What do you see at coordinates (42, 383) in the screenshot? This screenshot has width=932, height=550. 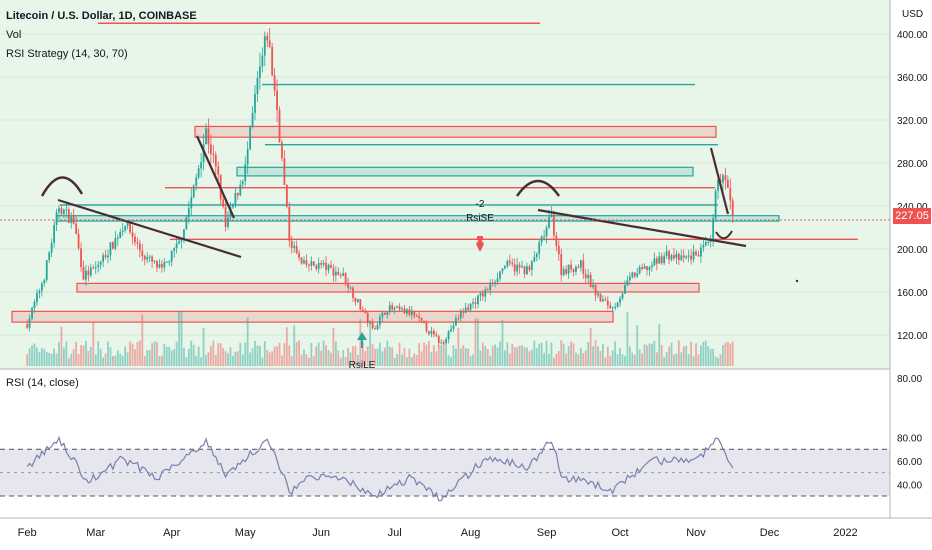 I see `rsi-legend: RSI (14, close)` at bounding box center [42, 383].